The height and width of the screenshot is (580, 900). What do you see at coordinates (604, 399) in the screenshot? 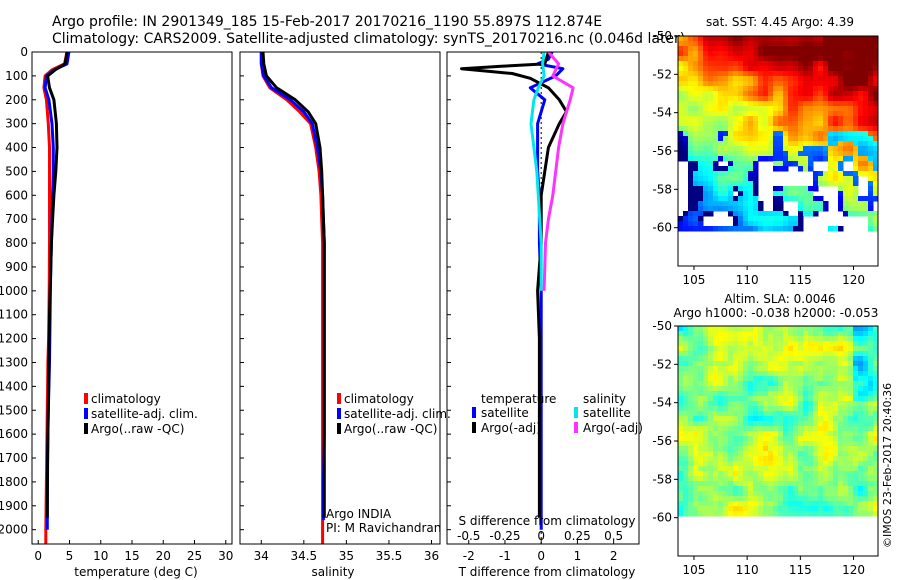
I see `legend-heading-salinity: salinity` at bounding box center [604, 399].